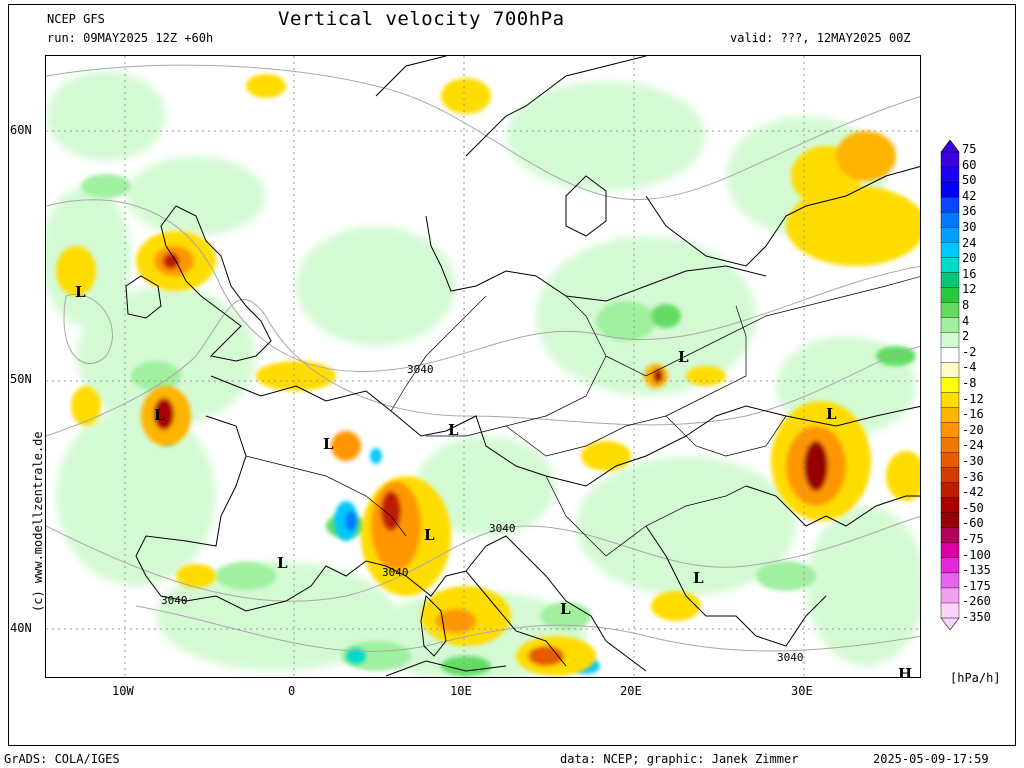 The height and width of the screenshot is (768, 1024). I want to click on colorbar-tick-label: -20, so click(973, 429).